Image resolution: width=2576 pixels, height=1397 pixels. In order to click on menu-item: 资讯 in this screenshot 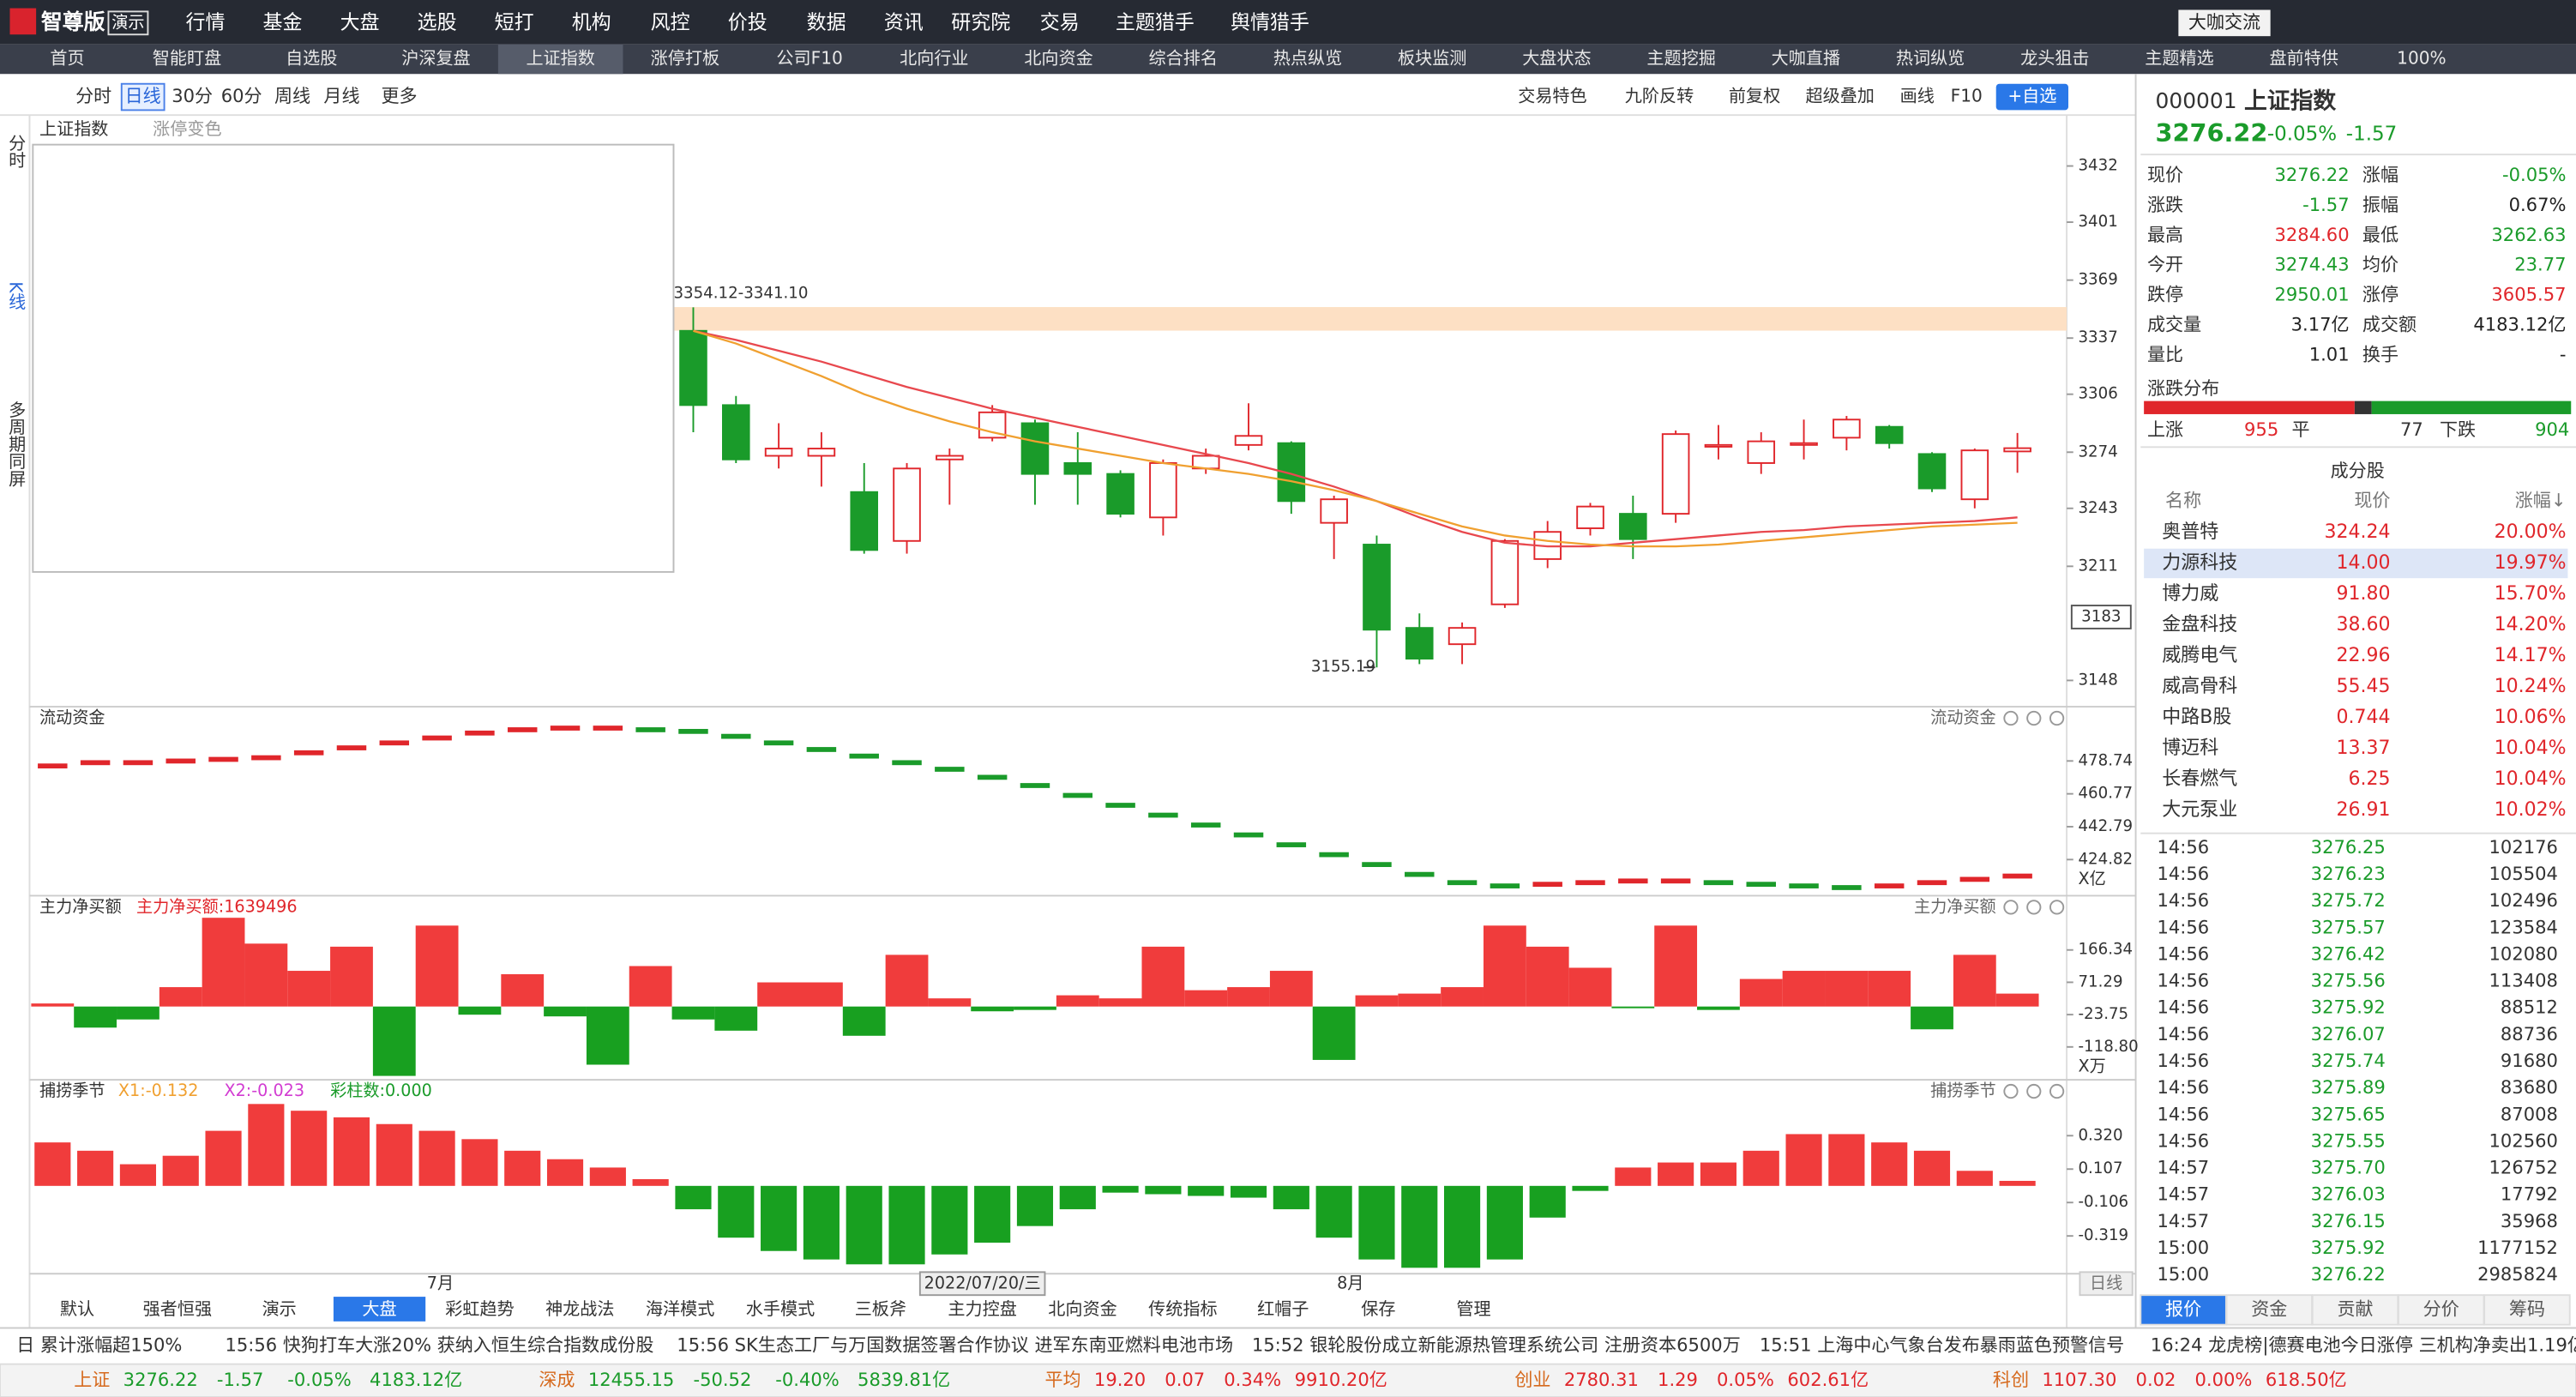, I will do `click(904, 22)`.